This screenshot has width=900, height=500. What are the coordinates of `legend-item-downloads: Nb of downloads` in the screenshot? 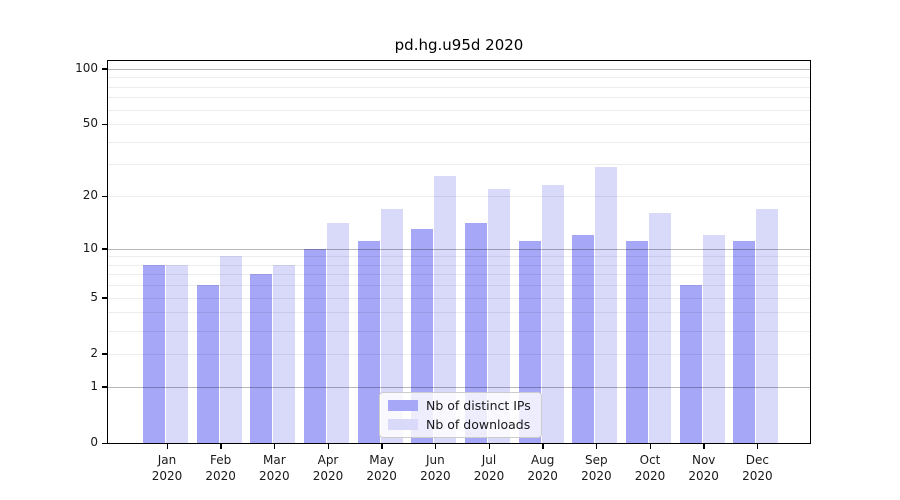 It's located at (459, 424).